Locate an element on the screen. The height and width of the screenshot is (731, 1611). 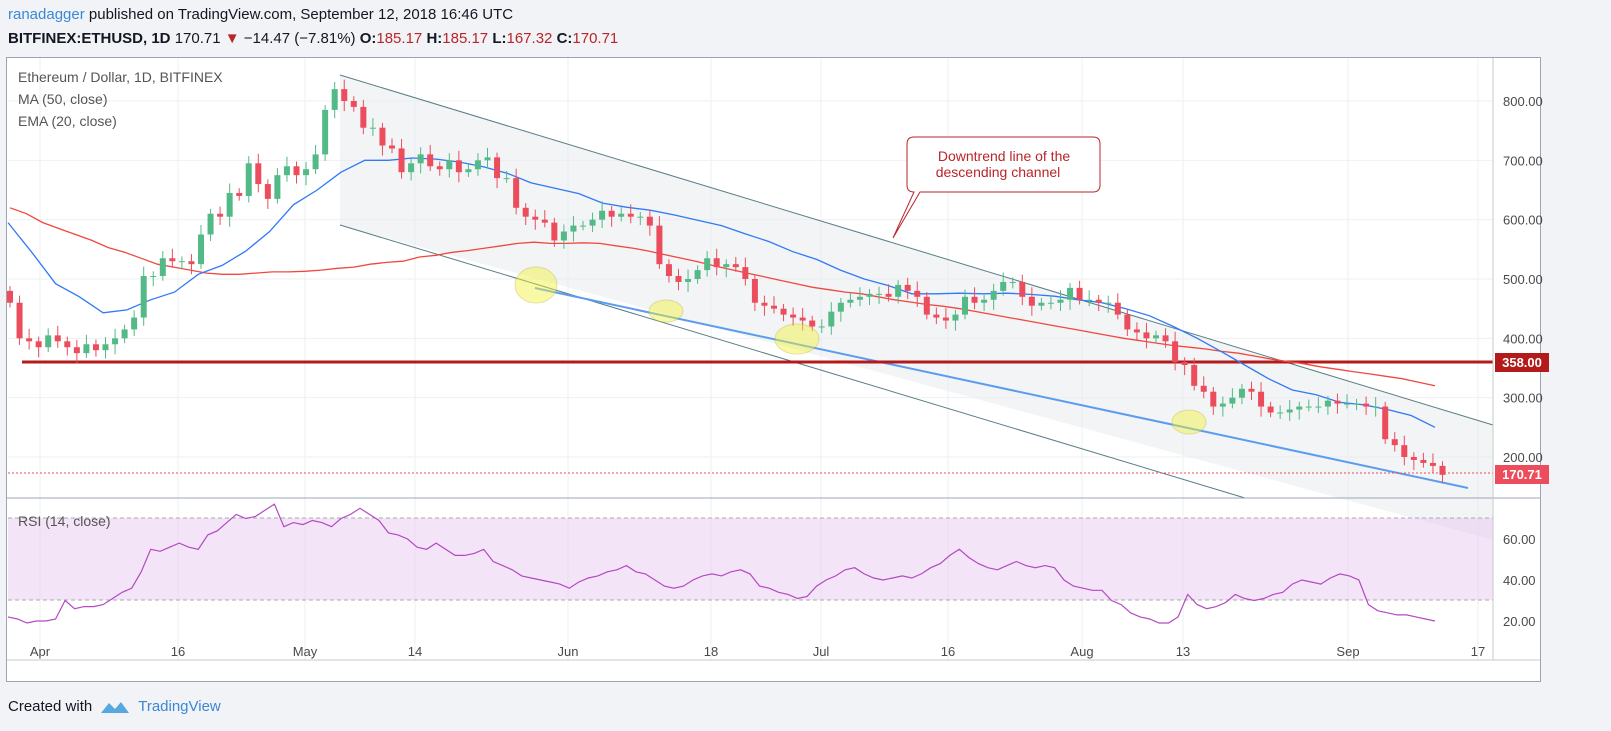
ema-legend: EMA (20, close) is located at coordinates (67, 121).